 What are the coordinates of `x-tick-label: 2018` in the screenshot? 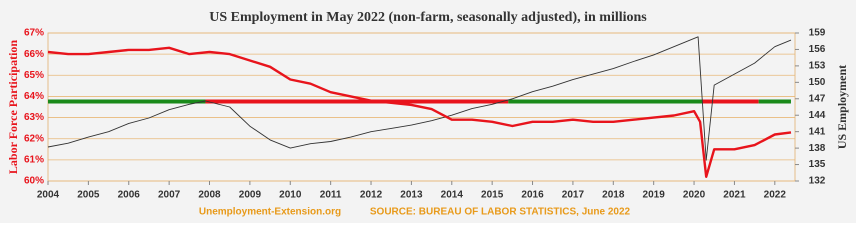 It's located at (613, 195).